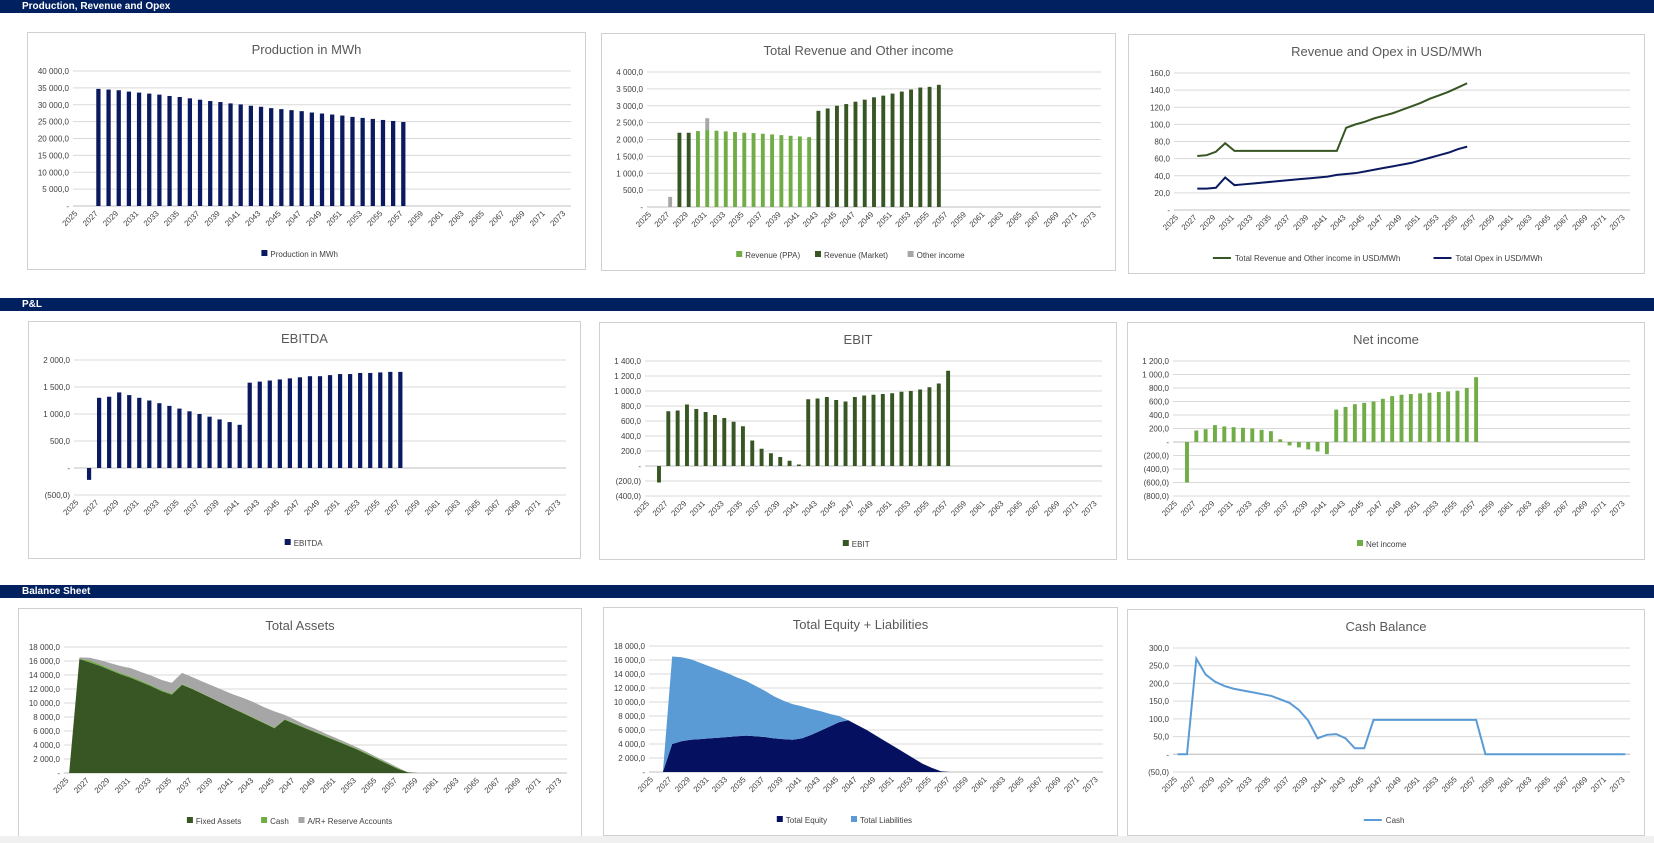 The height and width of the screenshot is (843, 1654). I want to click on x-tick-label: 2043, so click(810, 219).